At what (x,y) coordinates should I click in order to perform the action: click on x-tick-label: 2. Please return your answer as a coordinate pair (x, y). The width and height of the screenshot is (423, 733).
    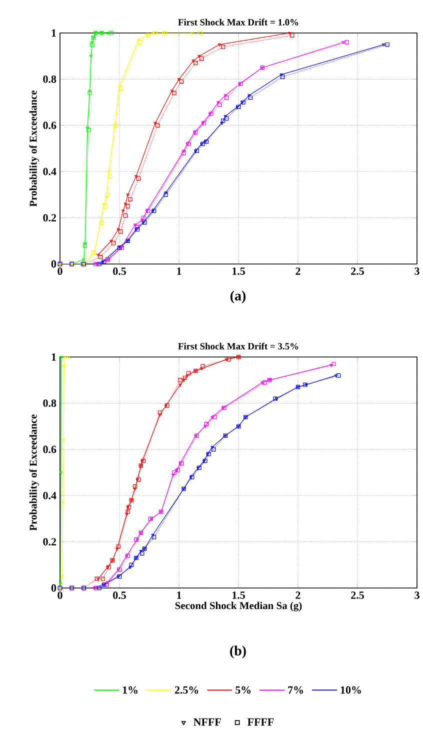
    Looking at the image, I should click on (298, 271).